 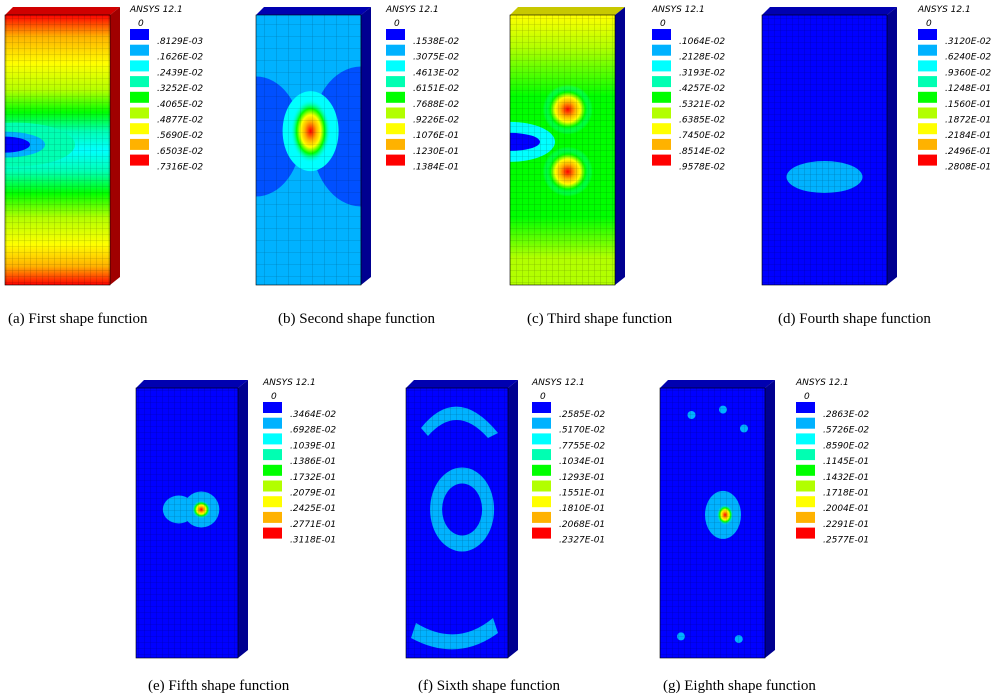 I want to click on legend-label: .6503E-02, so click(x=180, y=152).